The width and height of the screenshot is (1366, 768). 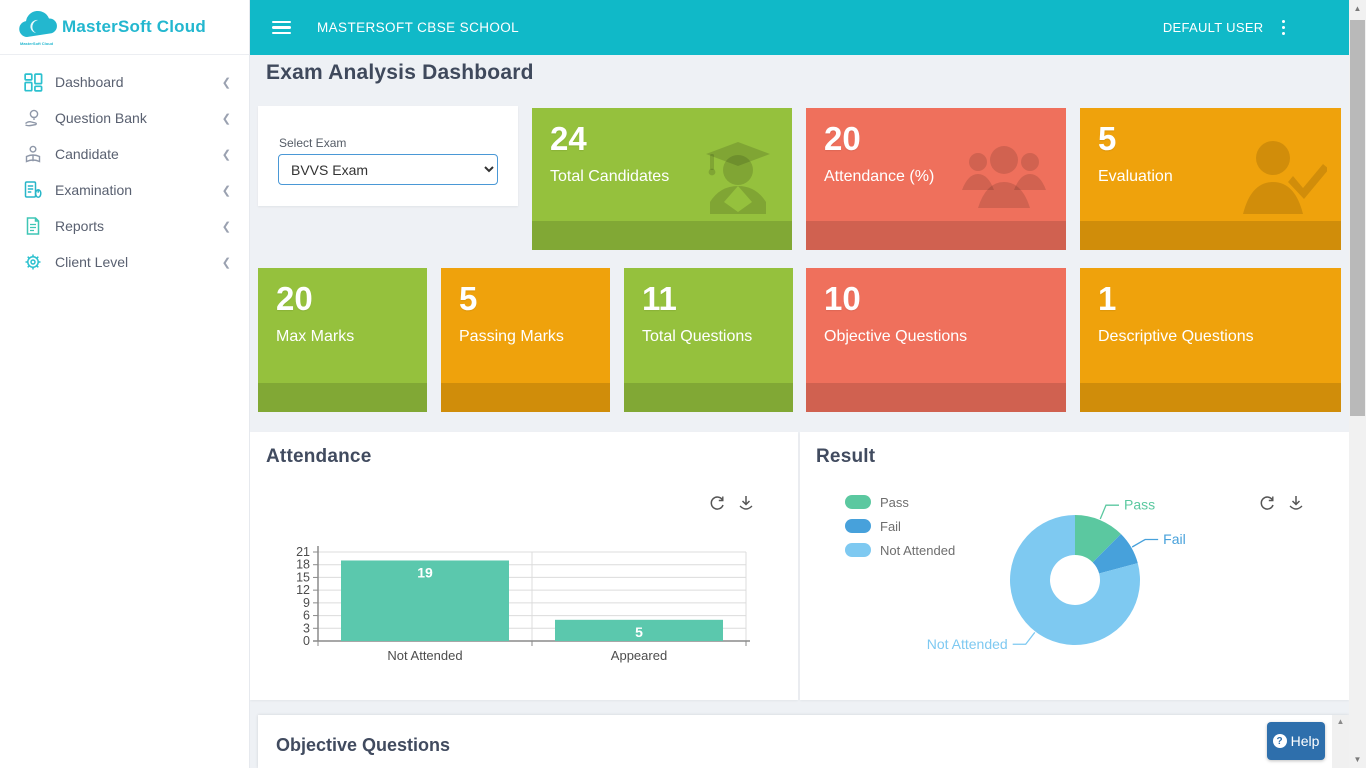 What do you see at coordinates (89, 82) in the screenshot?
I see `sidebar-item-label: Dashboard` at bounding box center [89, 82].